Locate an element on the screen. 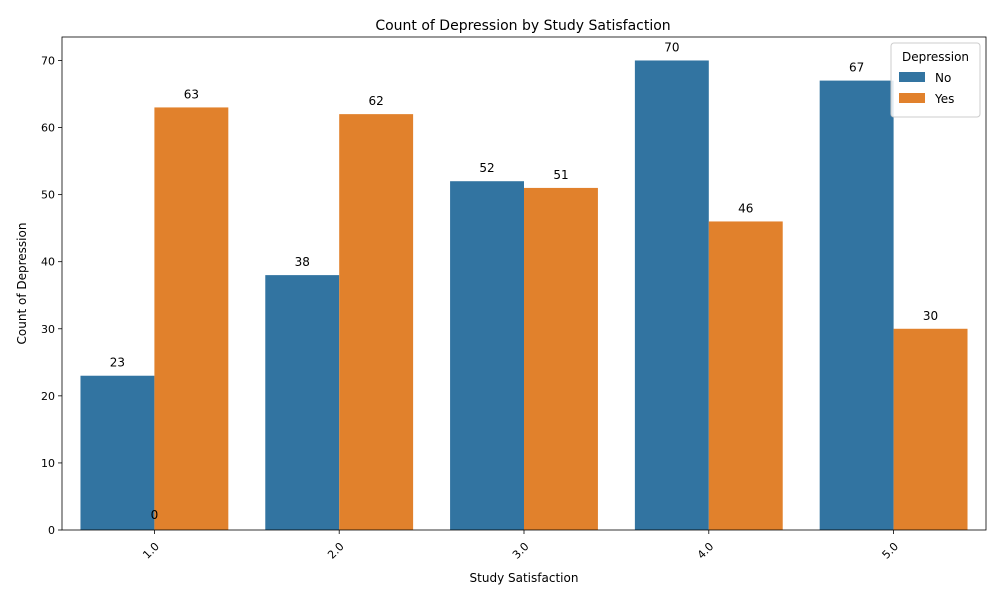  y-tick-label: 20 is located at coordinates (48, 396).